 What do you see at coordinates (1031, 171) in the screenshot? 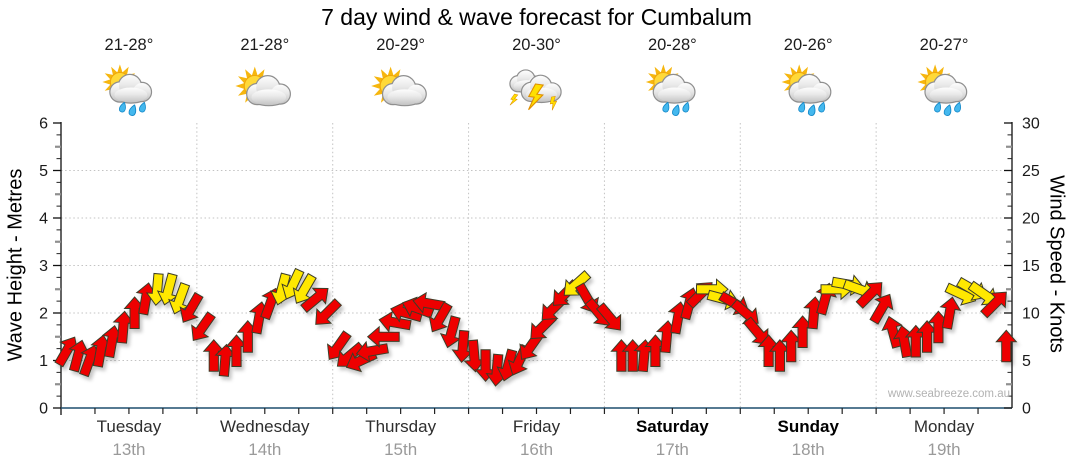
I see `wind-tick-label: 25` at bounding box center [1031, 171].